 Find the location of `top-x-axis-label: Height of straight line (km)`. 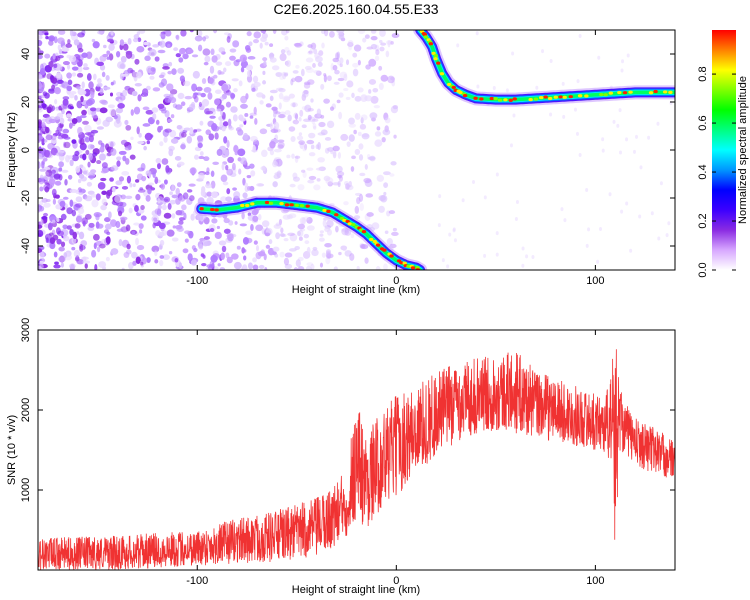

top-x-axis-label: Height of straight line (km) is located at coordinates (356, 290).